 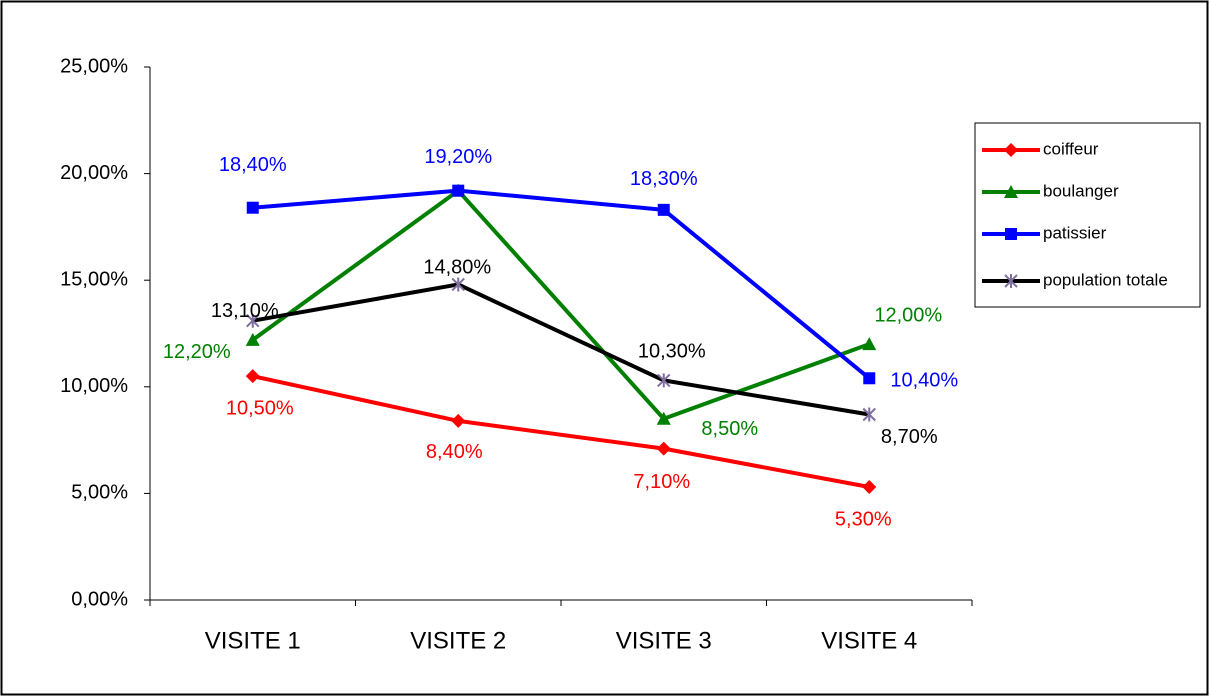 What do you see at coordinates (197, 352) in the screenshot?
I see `data-label: 12,20%` at bounding box center [197, 352].